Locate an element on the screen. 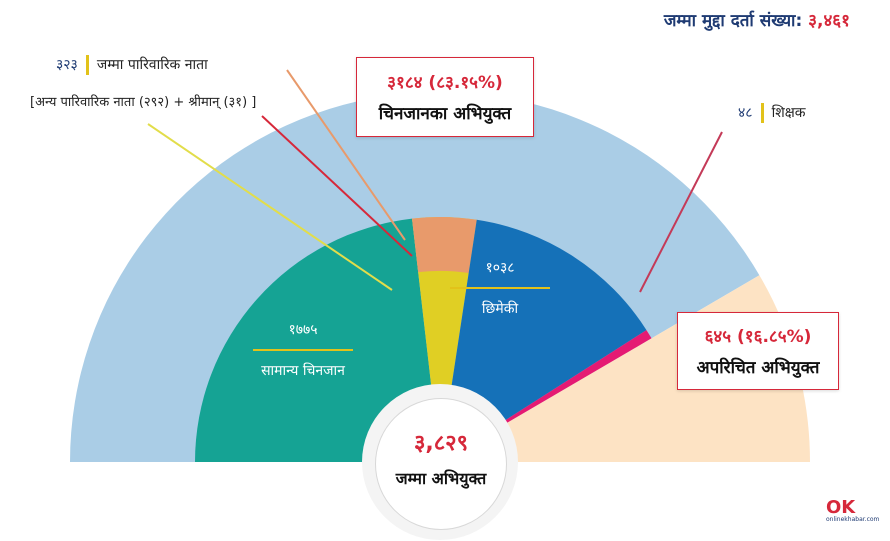 The image size is (890, 541). inner-wedge-family is located at coordinates (444, 339).